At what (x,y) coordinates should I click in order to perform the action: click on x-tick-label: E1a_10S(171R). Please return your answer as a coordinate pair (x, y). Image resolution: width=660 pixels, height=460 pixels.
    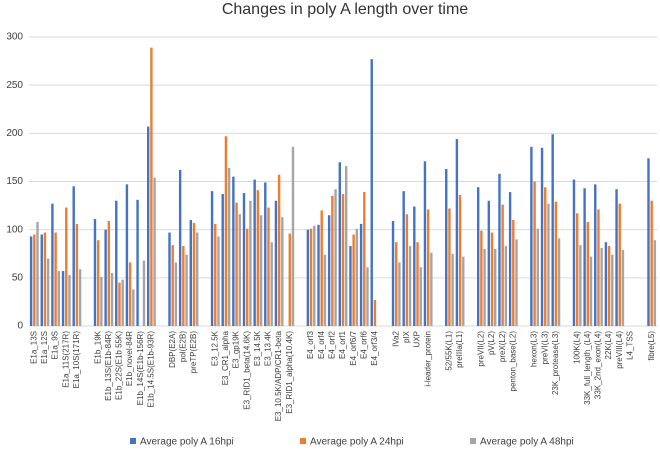
    Looking at the image, I should click on (76, 360).